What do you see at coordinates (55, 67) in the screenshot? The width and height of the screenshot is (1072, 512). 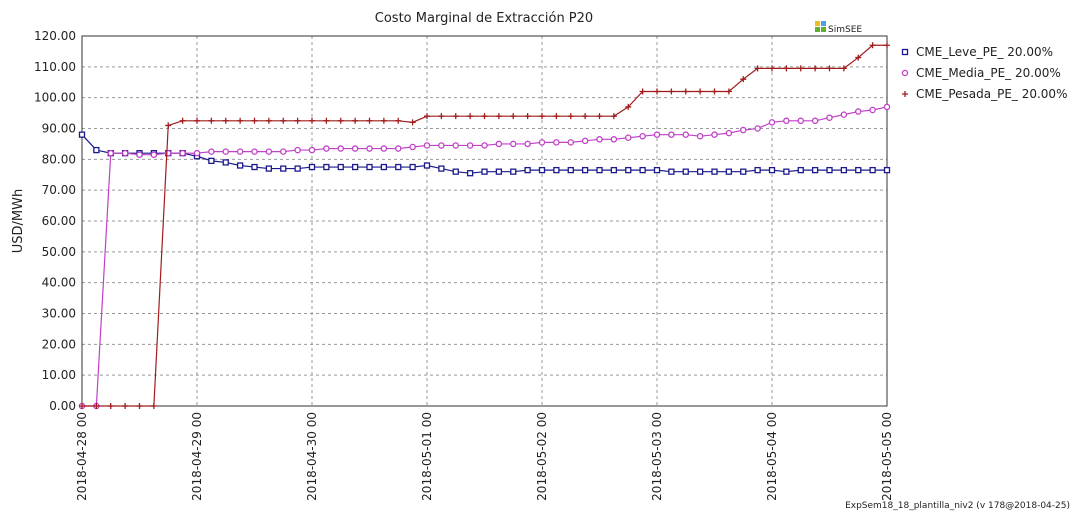 I see `y-tick-label: 110.00` at bounding box center [55, 67].